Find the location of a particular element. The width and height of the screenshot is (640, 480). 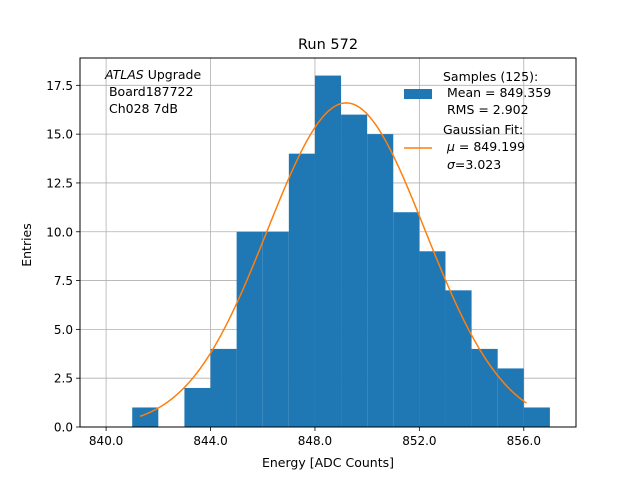

sigma-symbol: σ is located at coordinates (451, 164).